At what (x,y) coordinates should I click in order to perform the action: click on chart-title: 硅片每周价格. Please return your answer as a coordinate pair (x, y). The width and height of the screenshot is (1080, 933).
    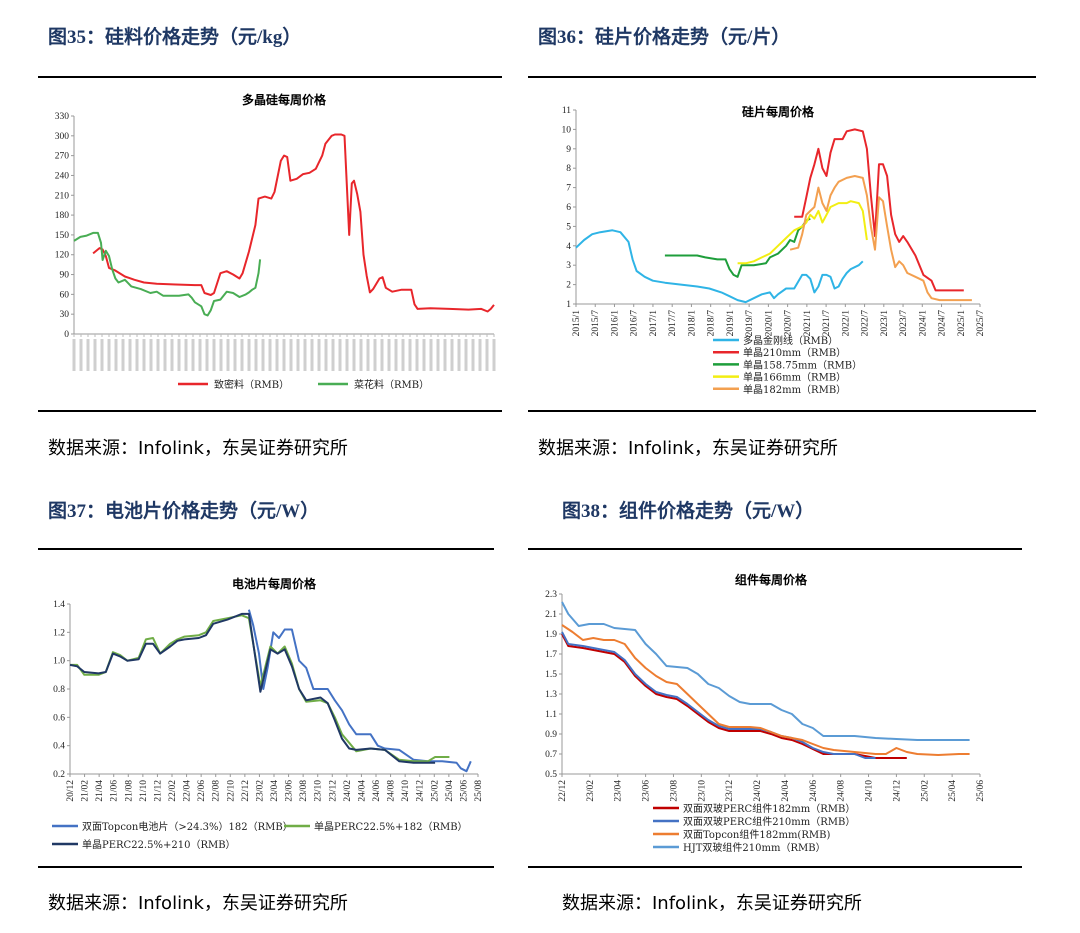
    Looking at the image, I should click on (778, 111).